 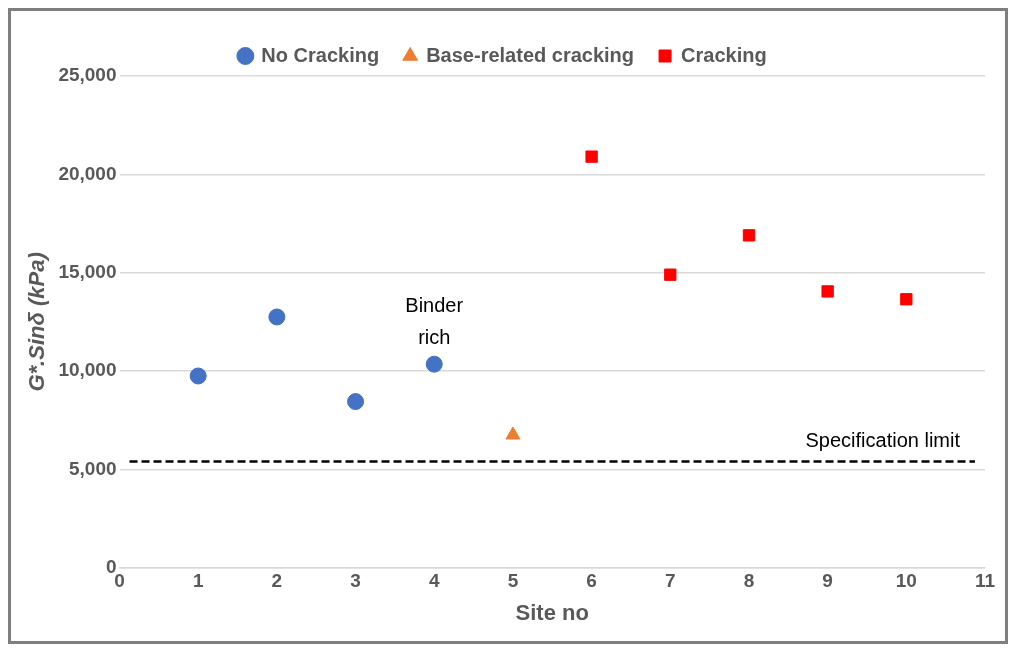 What do you see at coordinates (883, 440) in the screenshot?
I see `ref-line-label: Specification limit` at bounding box center [883, 440].